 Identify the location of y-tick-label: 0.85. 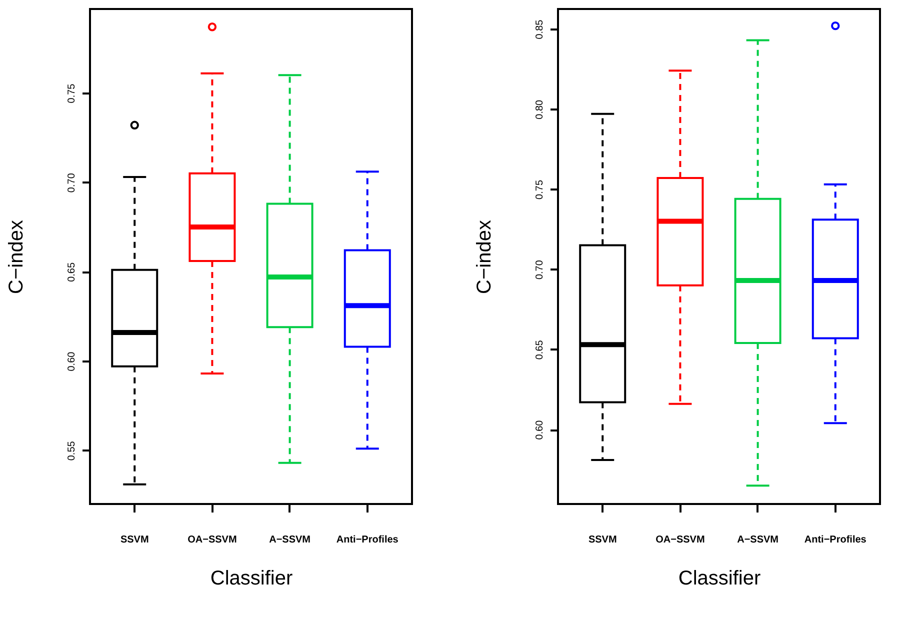
(540, 29).